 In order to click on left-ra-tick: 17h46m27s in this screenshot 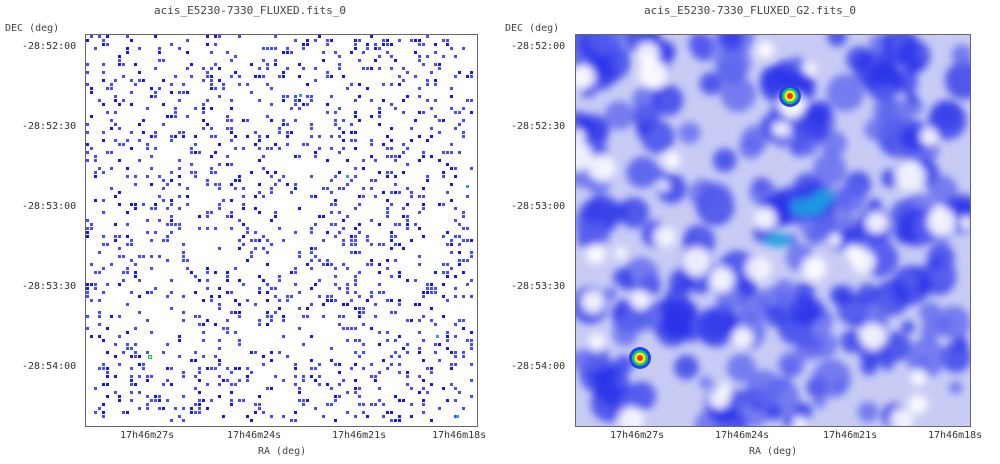, I will do `click(147, 435)`.